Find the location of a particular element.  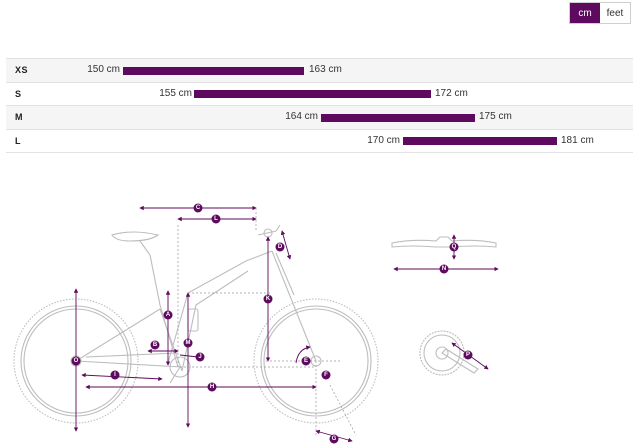

dimension-marker-b: B is located at coordinates (155, 345).